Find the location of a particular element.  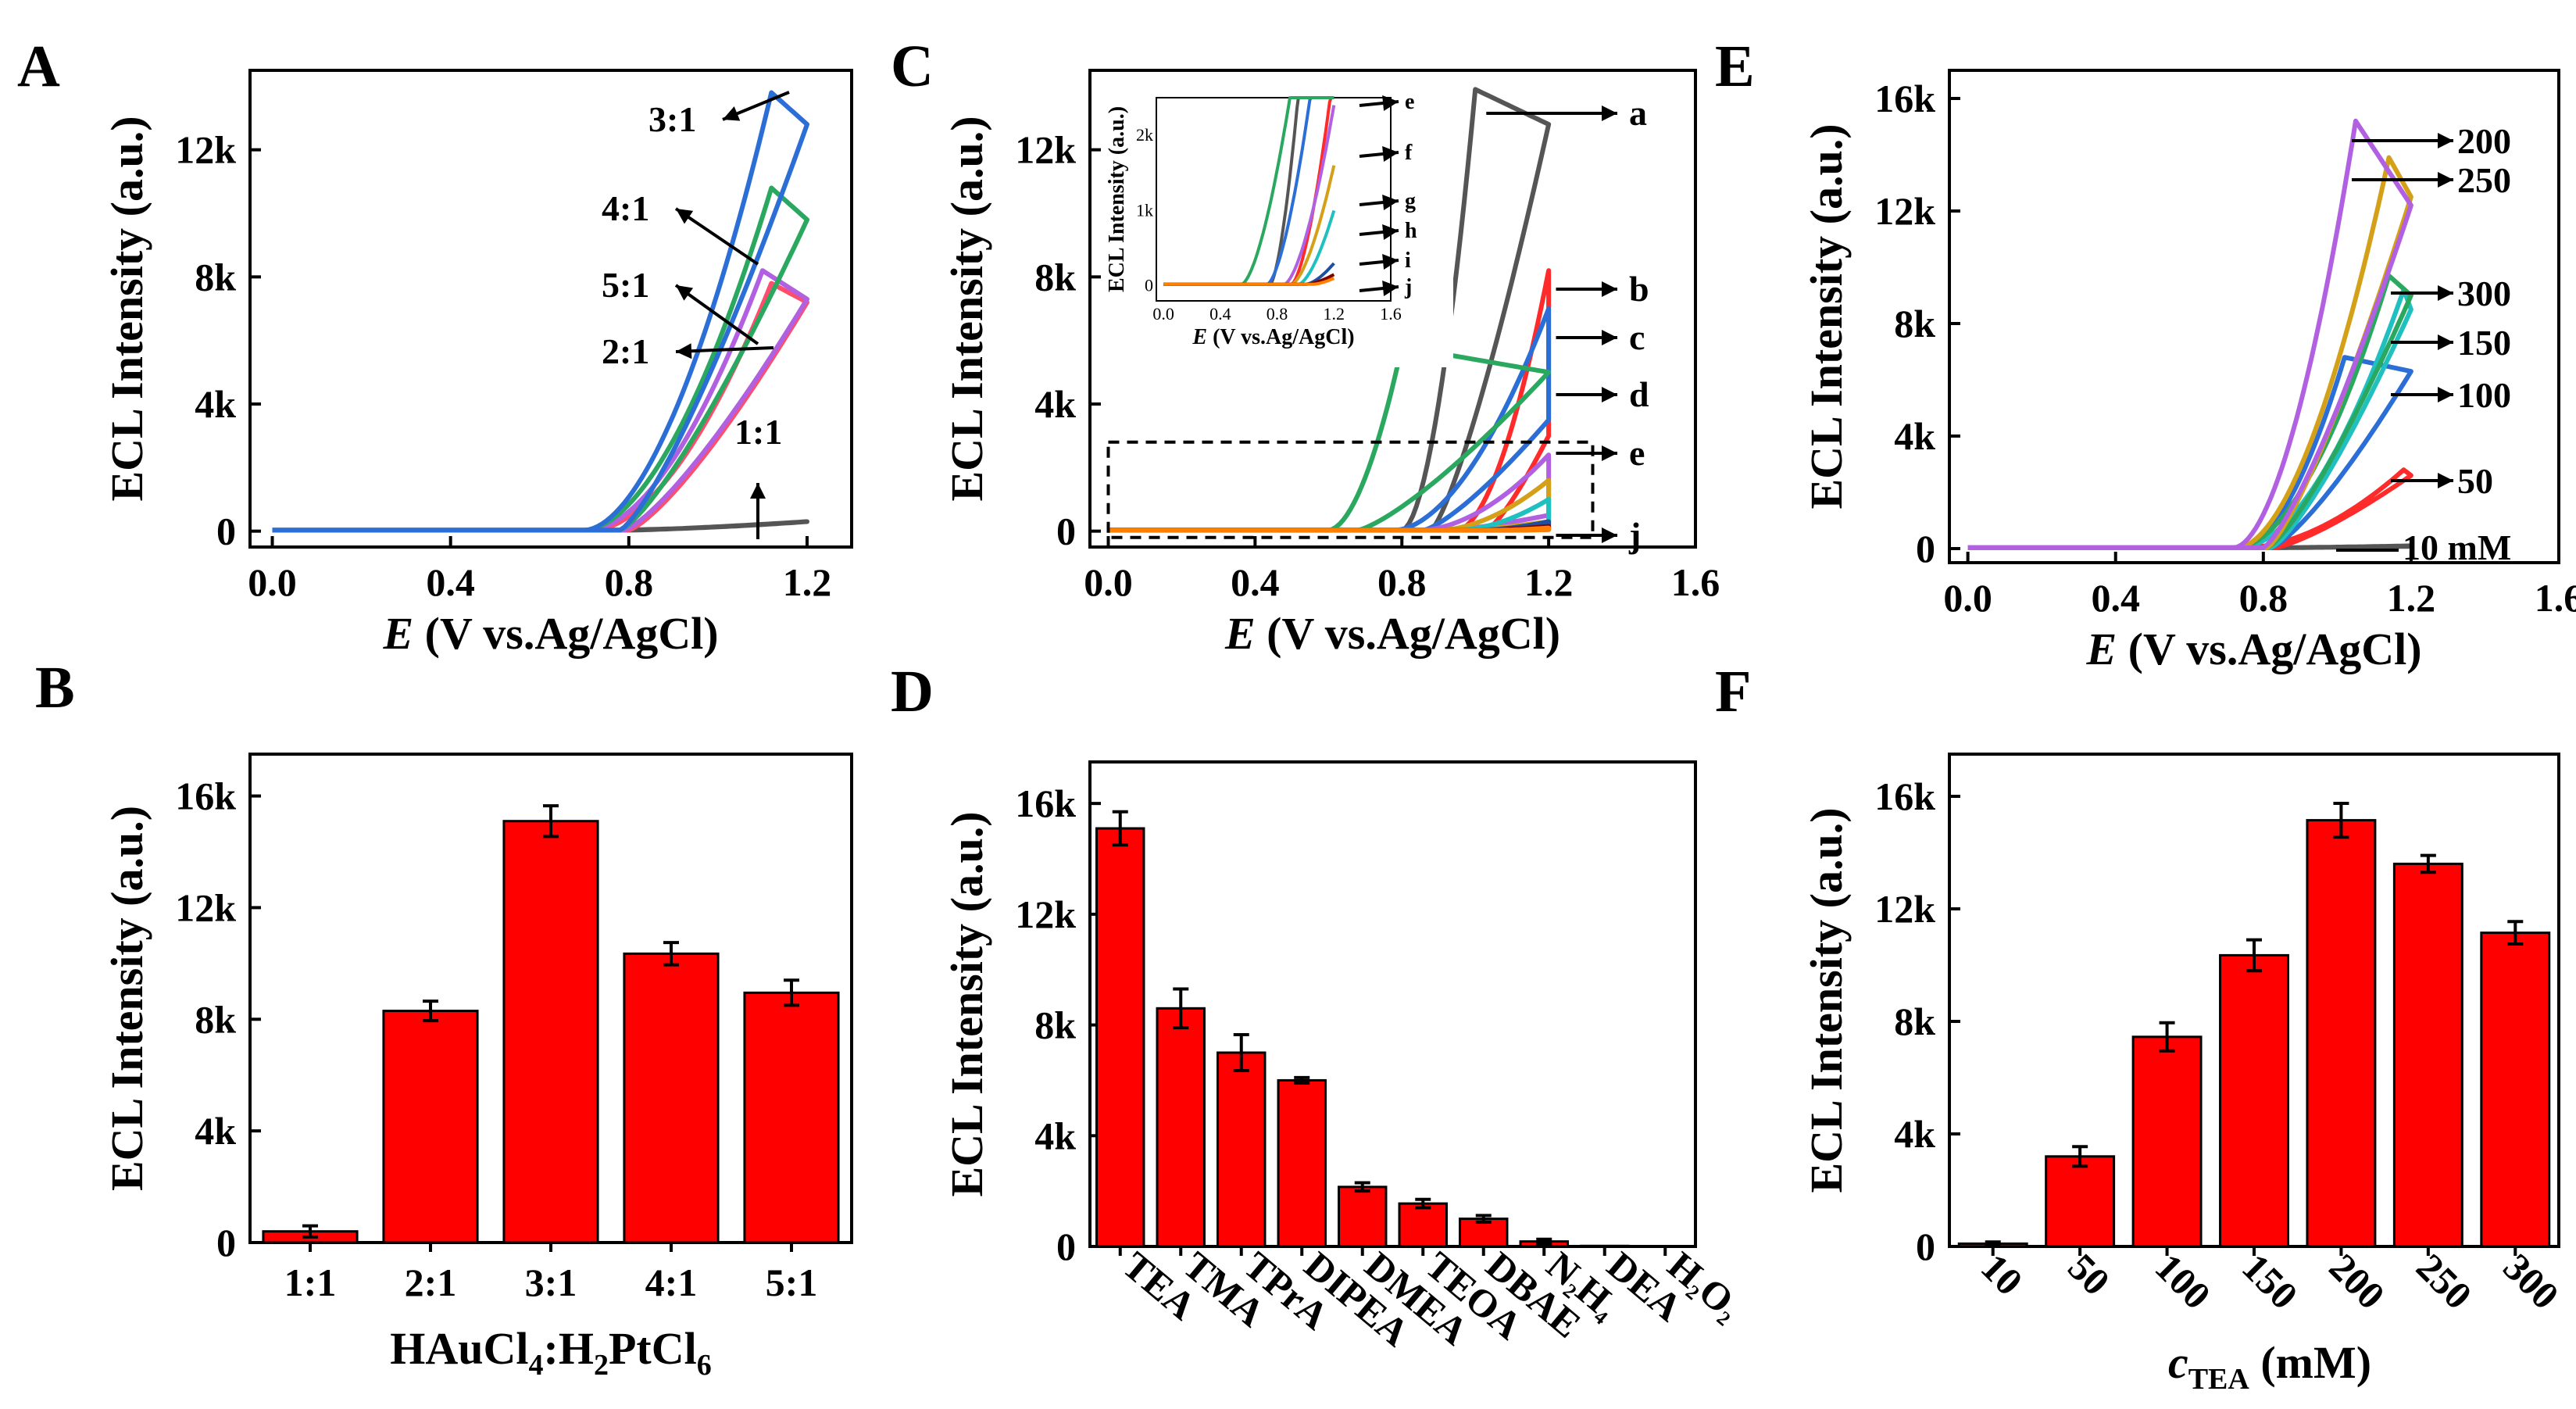

inset-label-i: i is located at coordinates (1408, 261).